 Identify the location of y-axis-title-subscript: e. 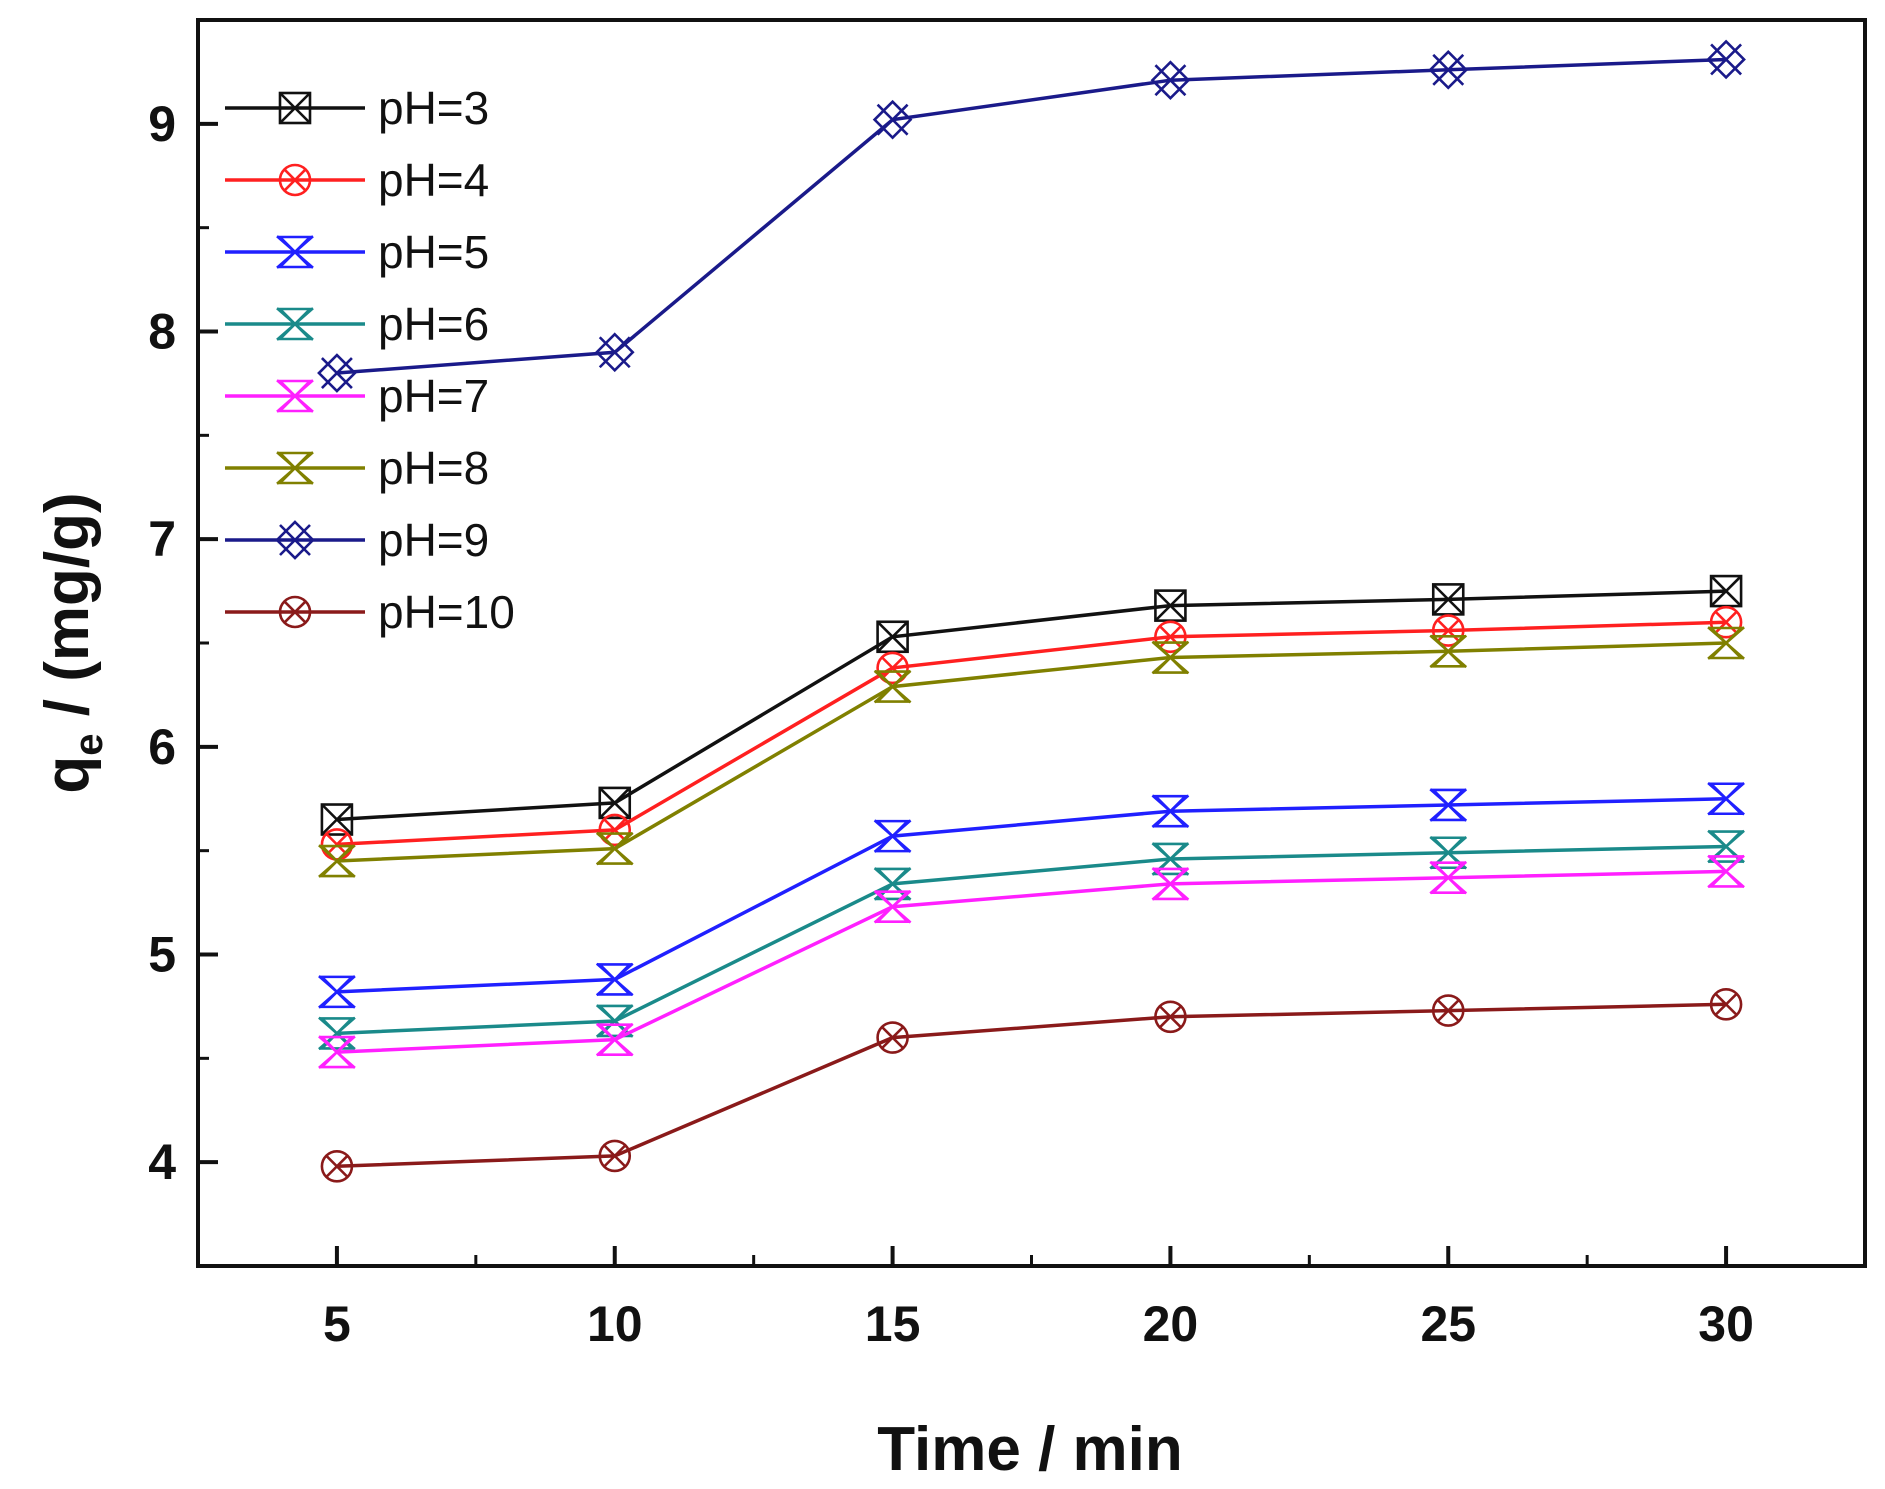
(89, 744).